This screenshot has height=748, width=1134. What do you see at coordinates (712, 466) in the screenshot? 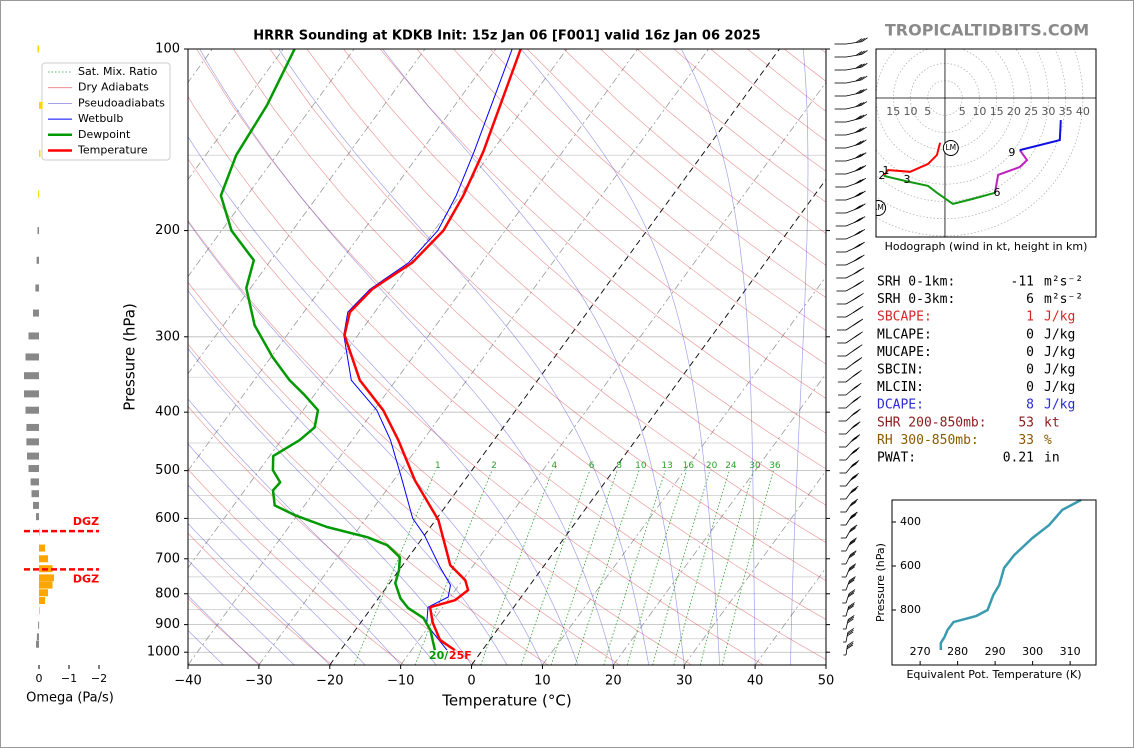
I see `mixing-ratio-label: 20` at bounding box center [712, 466].